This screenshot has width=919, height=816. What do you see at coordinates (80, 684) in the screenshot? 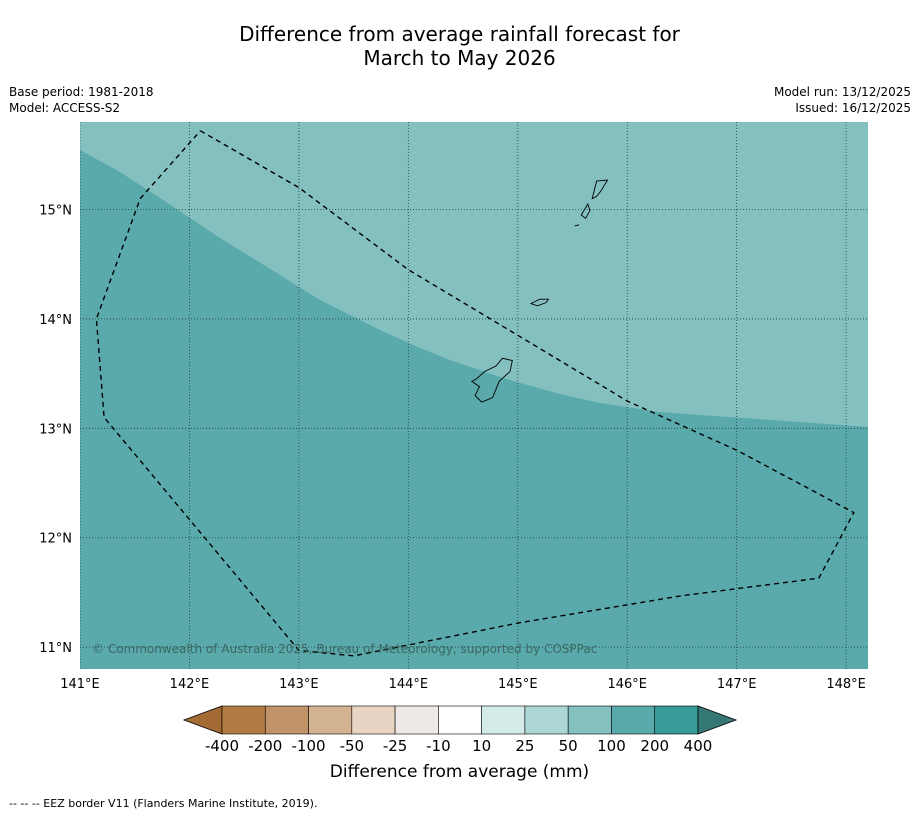
I see `longitude-label: 141°E` at bounding box center [80, 684].